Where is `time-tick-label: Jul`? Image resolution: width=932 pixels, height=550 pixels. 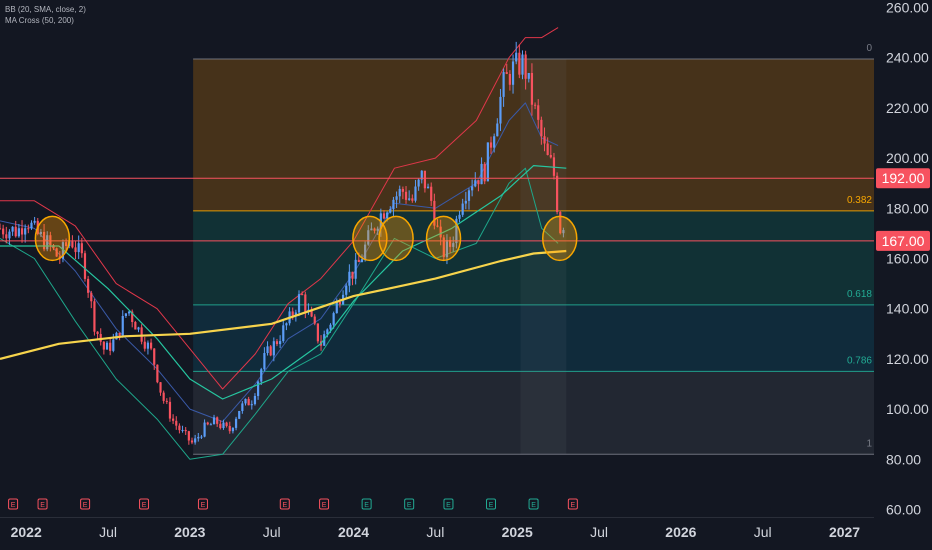
time-tick-label: Jul is located at coordinates (763, 532).